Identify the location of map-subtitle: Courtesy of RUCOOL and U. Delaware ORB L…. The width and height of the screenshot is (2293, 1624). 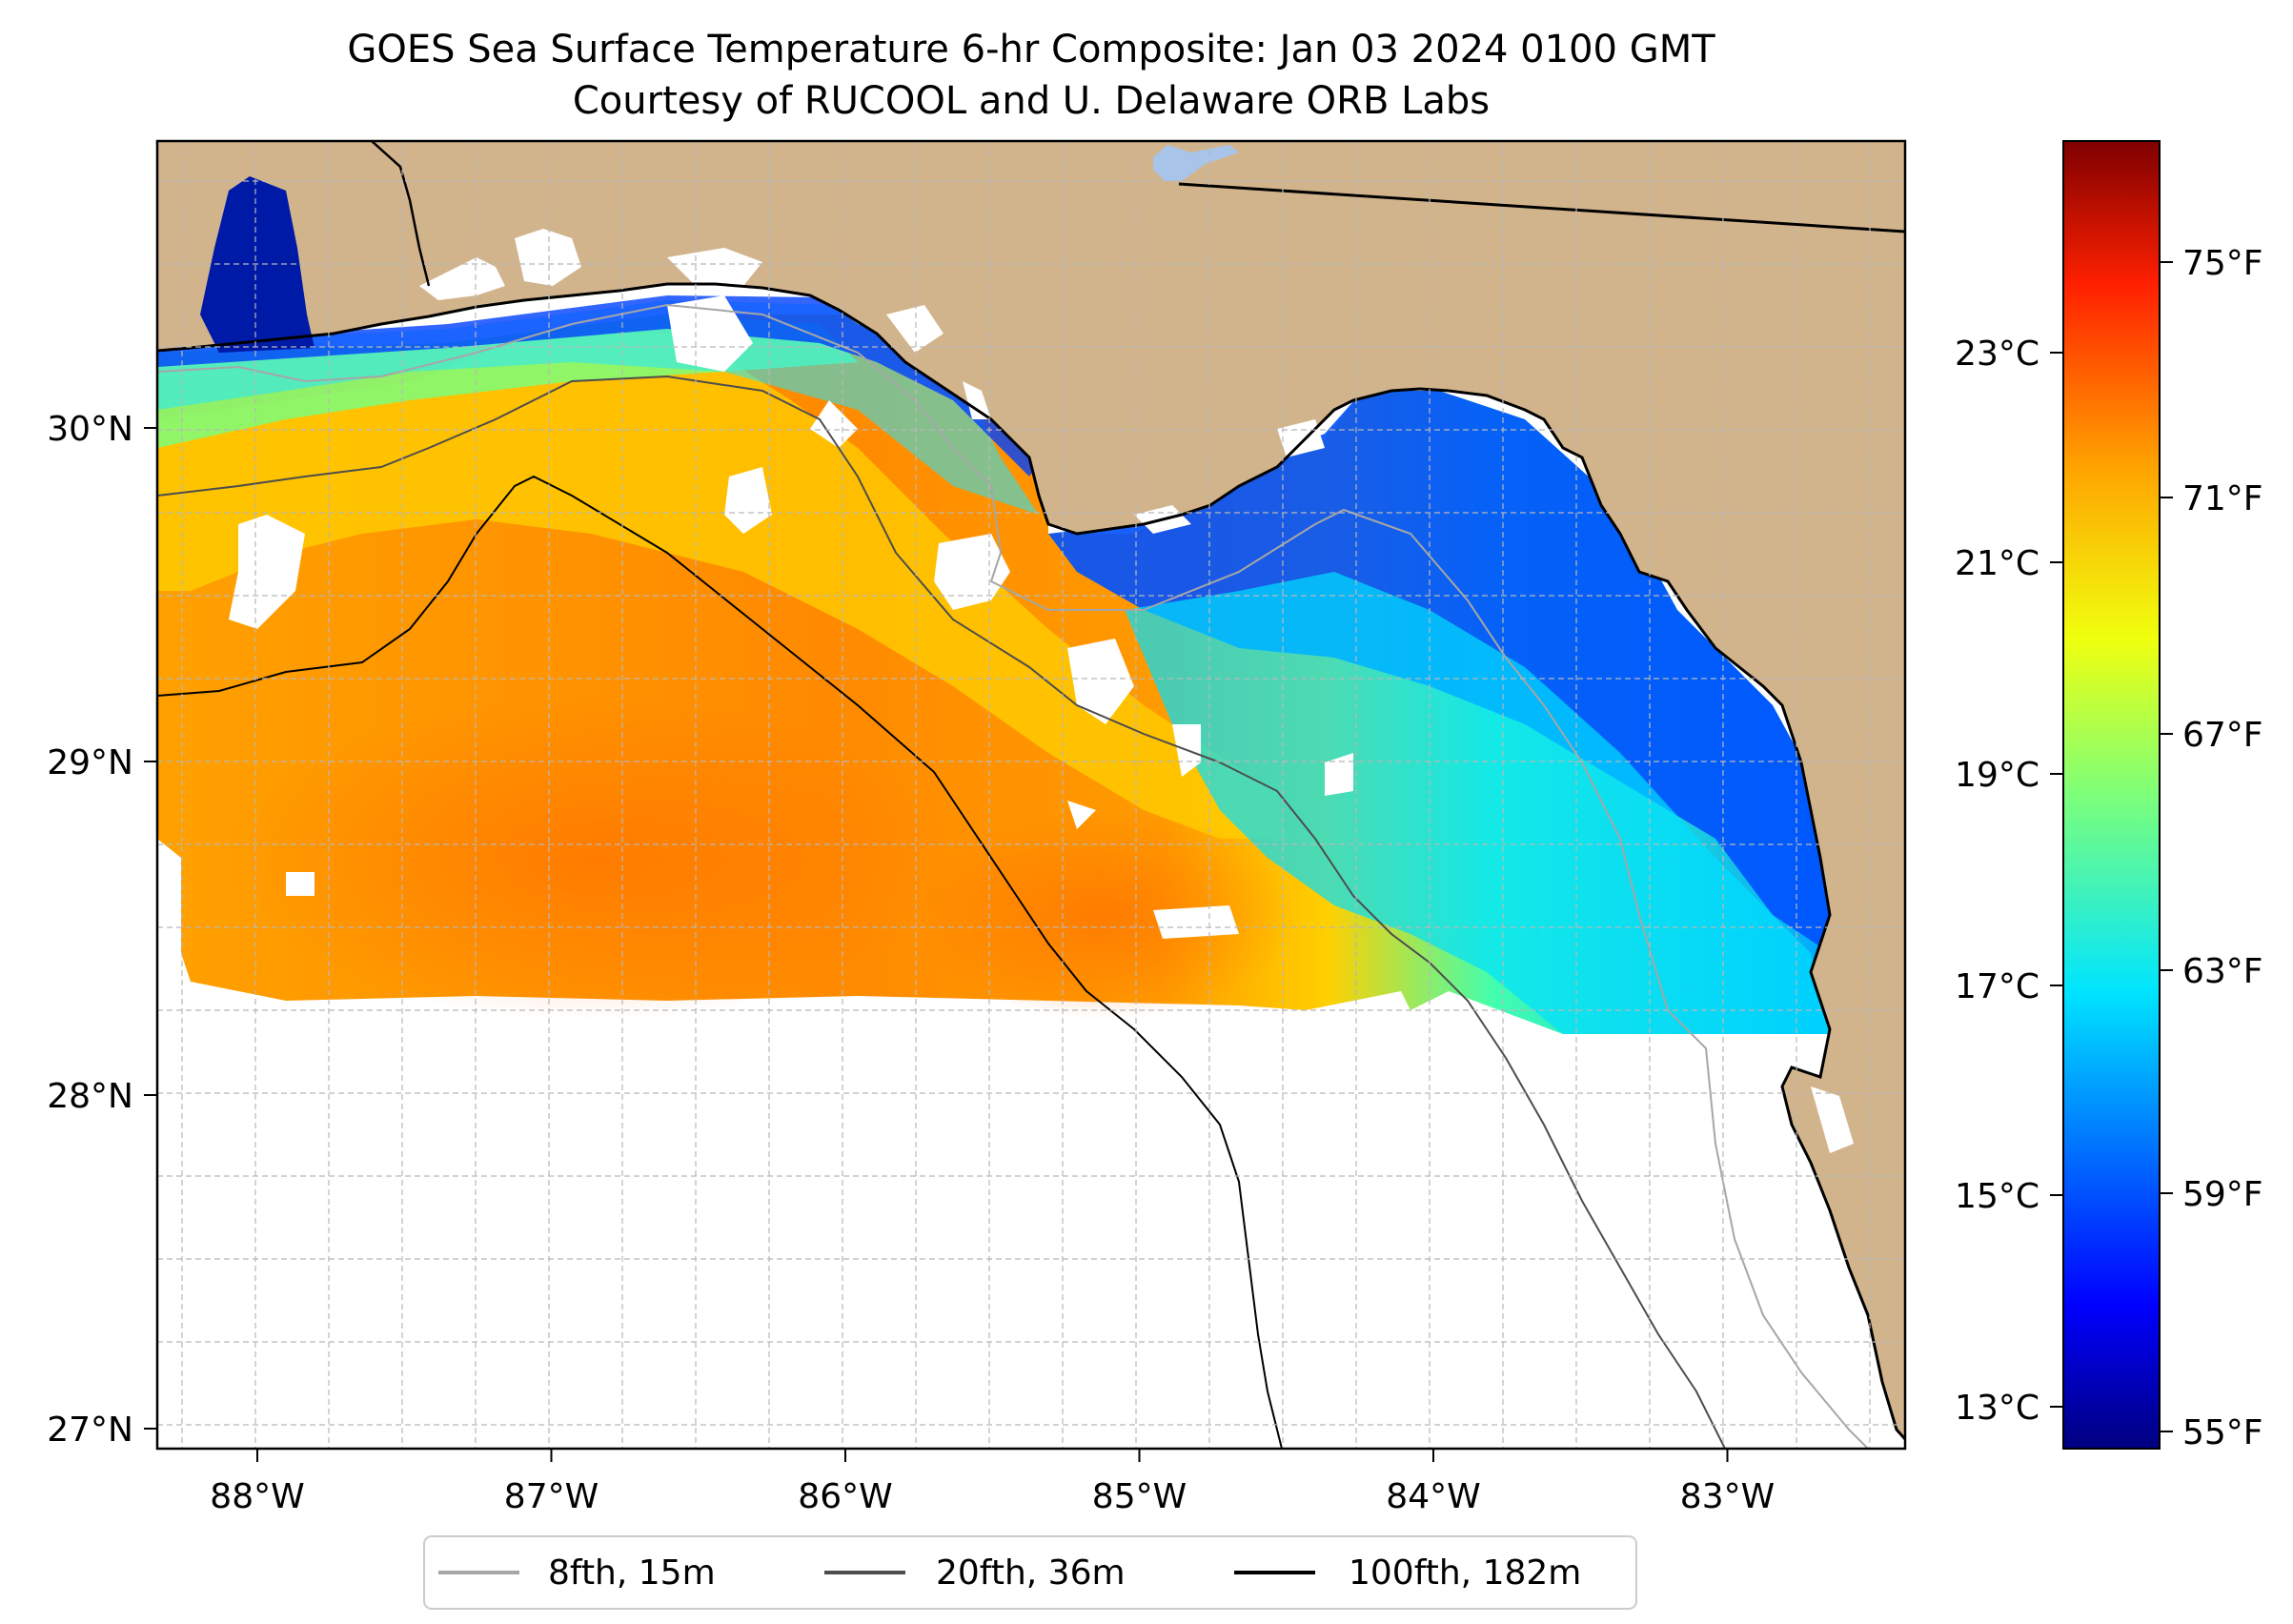
(1032, 101).